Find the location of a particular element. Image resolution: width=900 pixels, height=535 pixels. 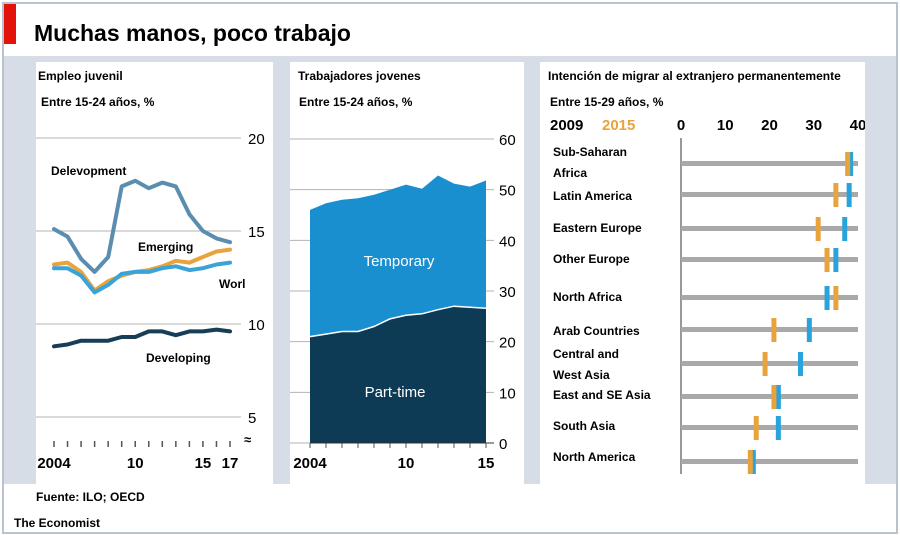

marker-2009-other-europe is located at coordinates (836, 260).